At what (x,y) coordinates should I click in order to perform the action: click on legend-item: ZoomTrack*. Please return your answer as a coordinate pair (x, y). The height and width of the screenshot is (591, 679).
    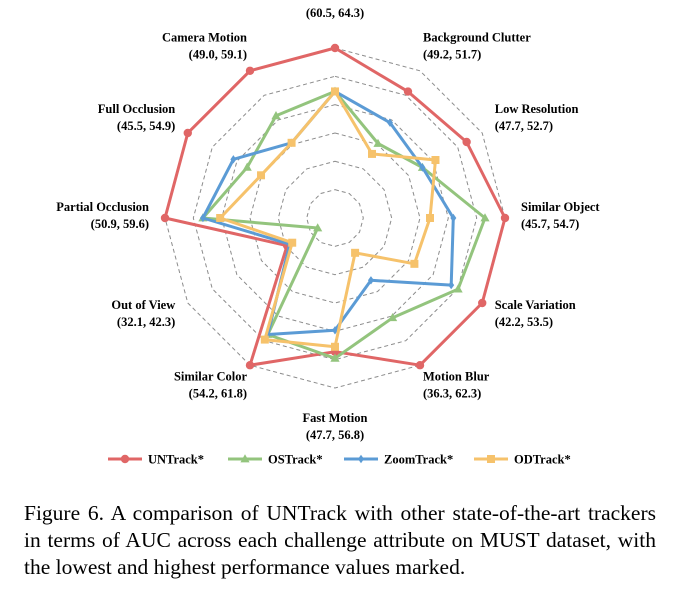
    Looking at the image, I should click on (398, 460).